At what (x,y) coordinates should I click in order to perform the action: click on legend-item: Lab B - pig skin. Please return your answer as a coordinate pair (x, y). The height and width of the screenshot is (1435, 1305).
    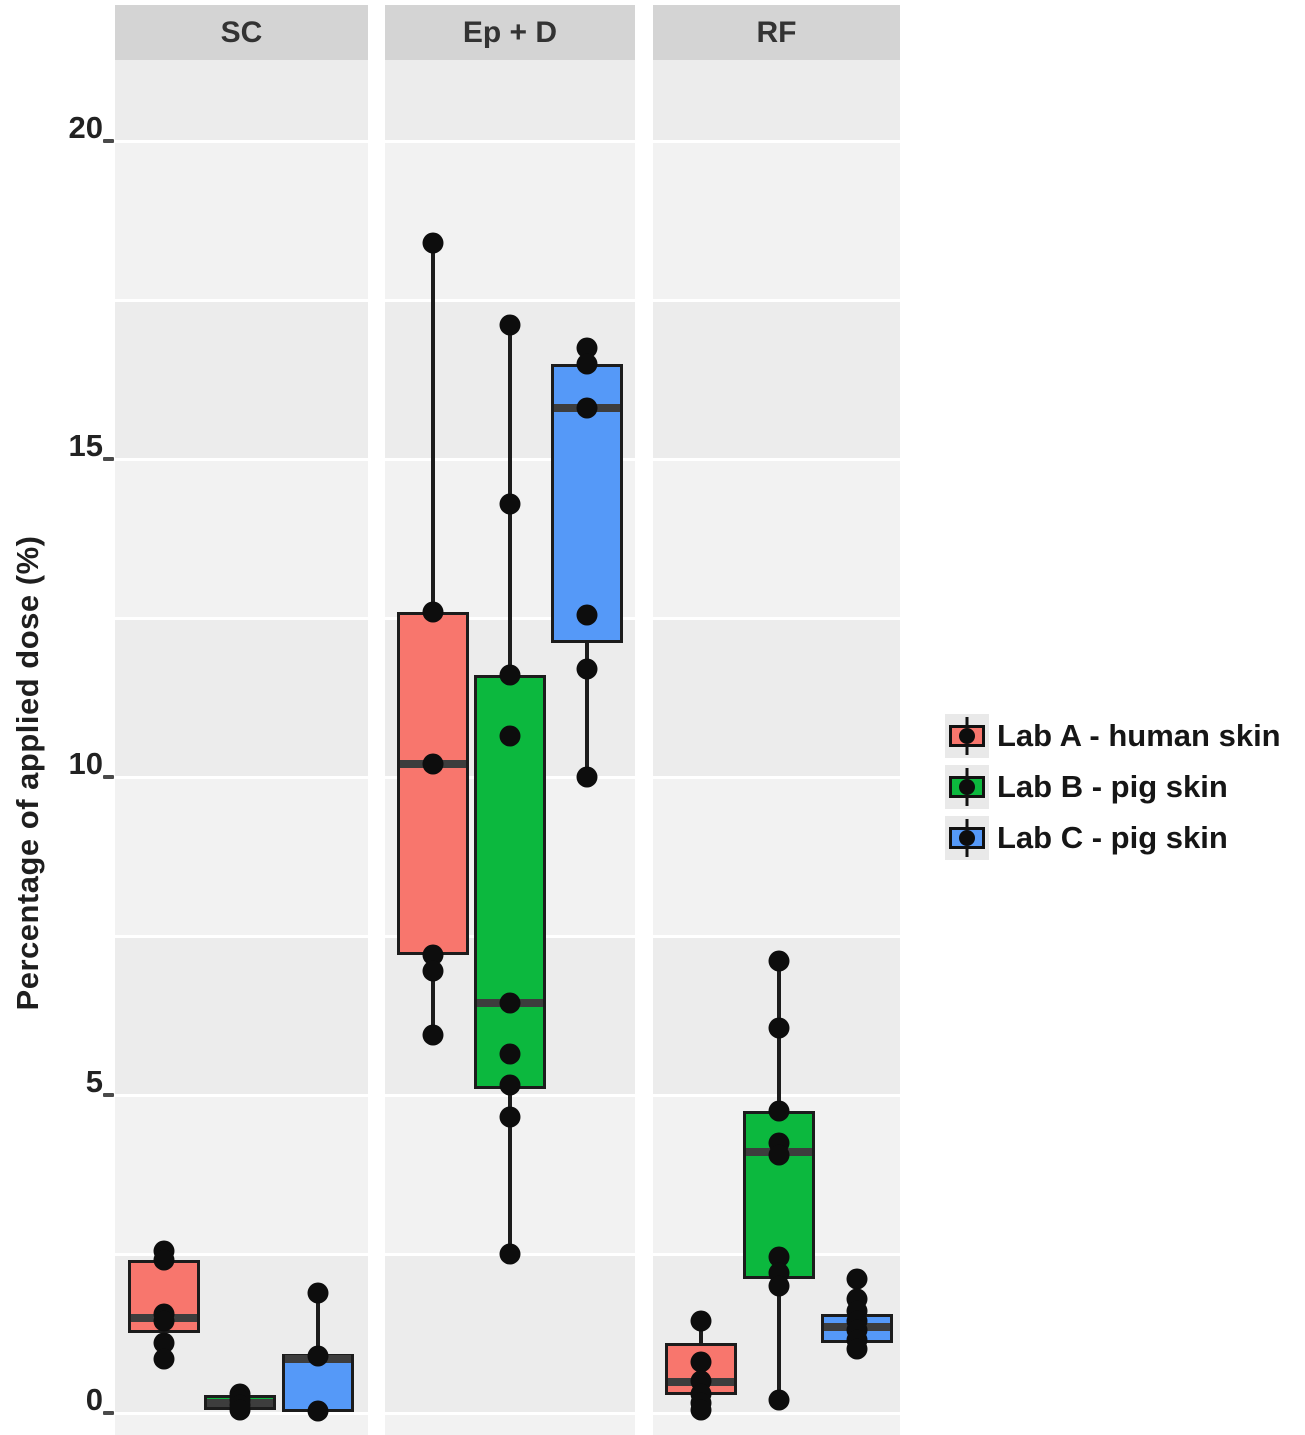
    Looking at the image, I should click on (1113, 786).